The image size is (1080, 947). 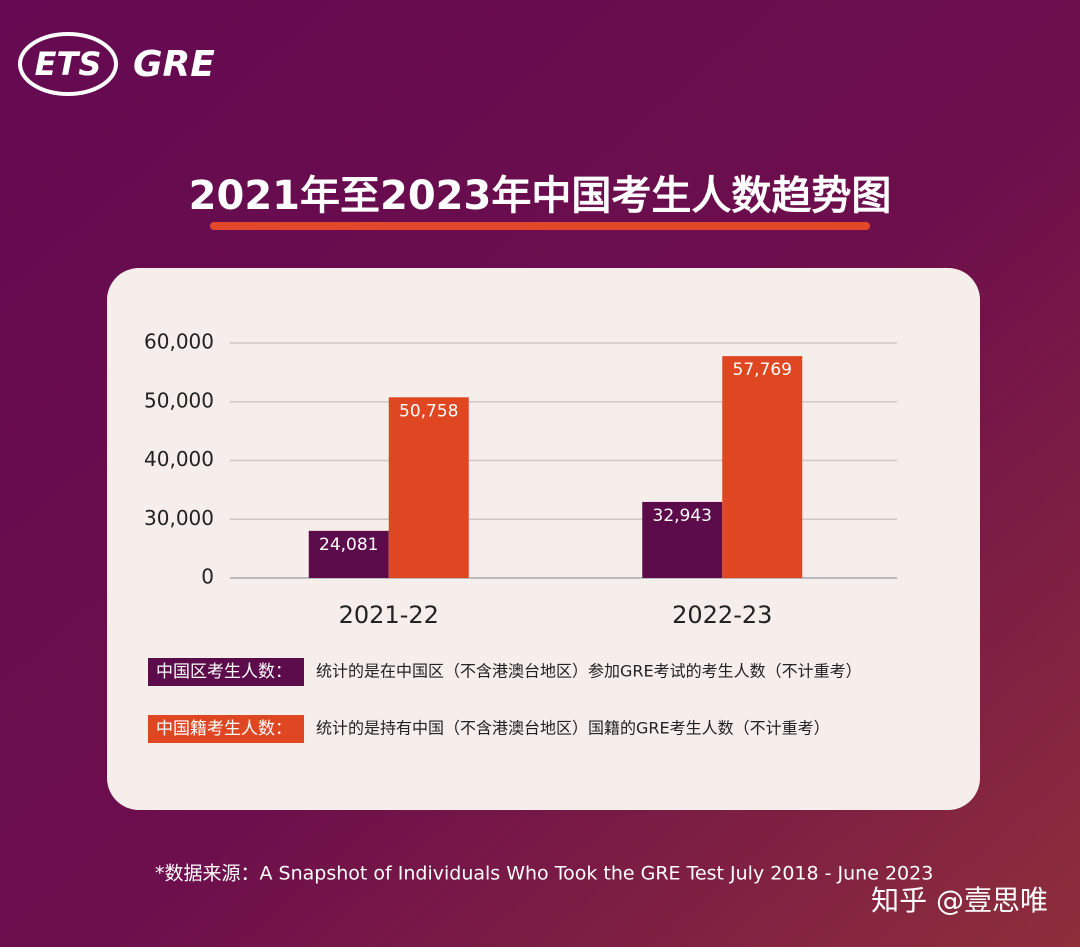 I want to click on x-tick-label: 2021-22, so click(x=389, y=615).